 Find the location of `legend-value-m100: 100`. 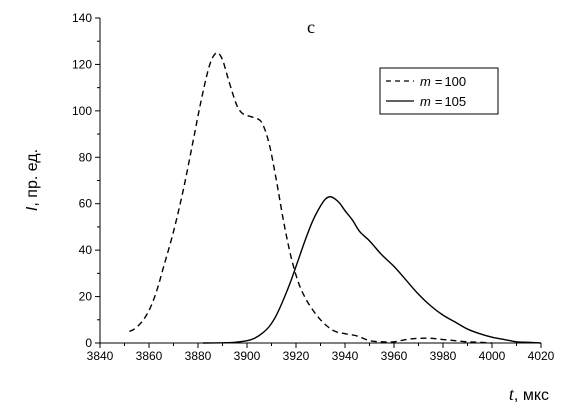

legend-value-m100: 100 is located at coordinates (455, 81).